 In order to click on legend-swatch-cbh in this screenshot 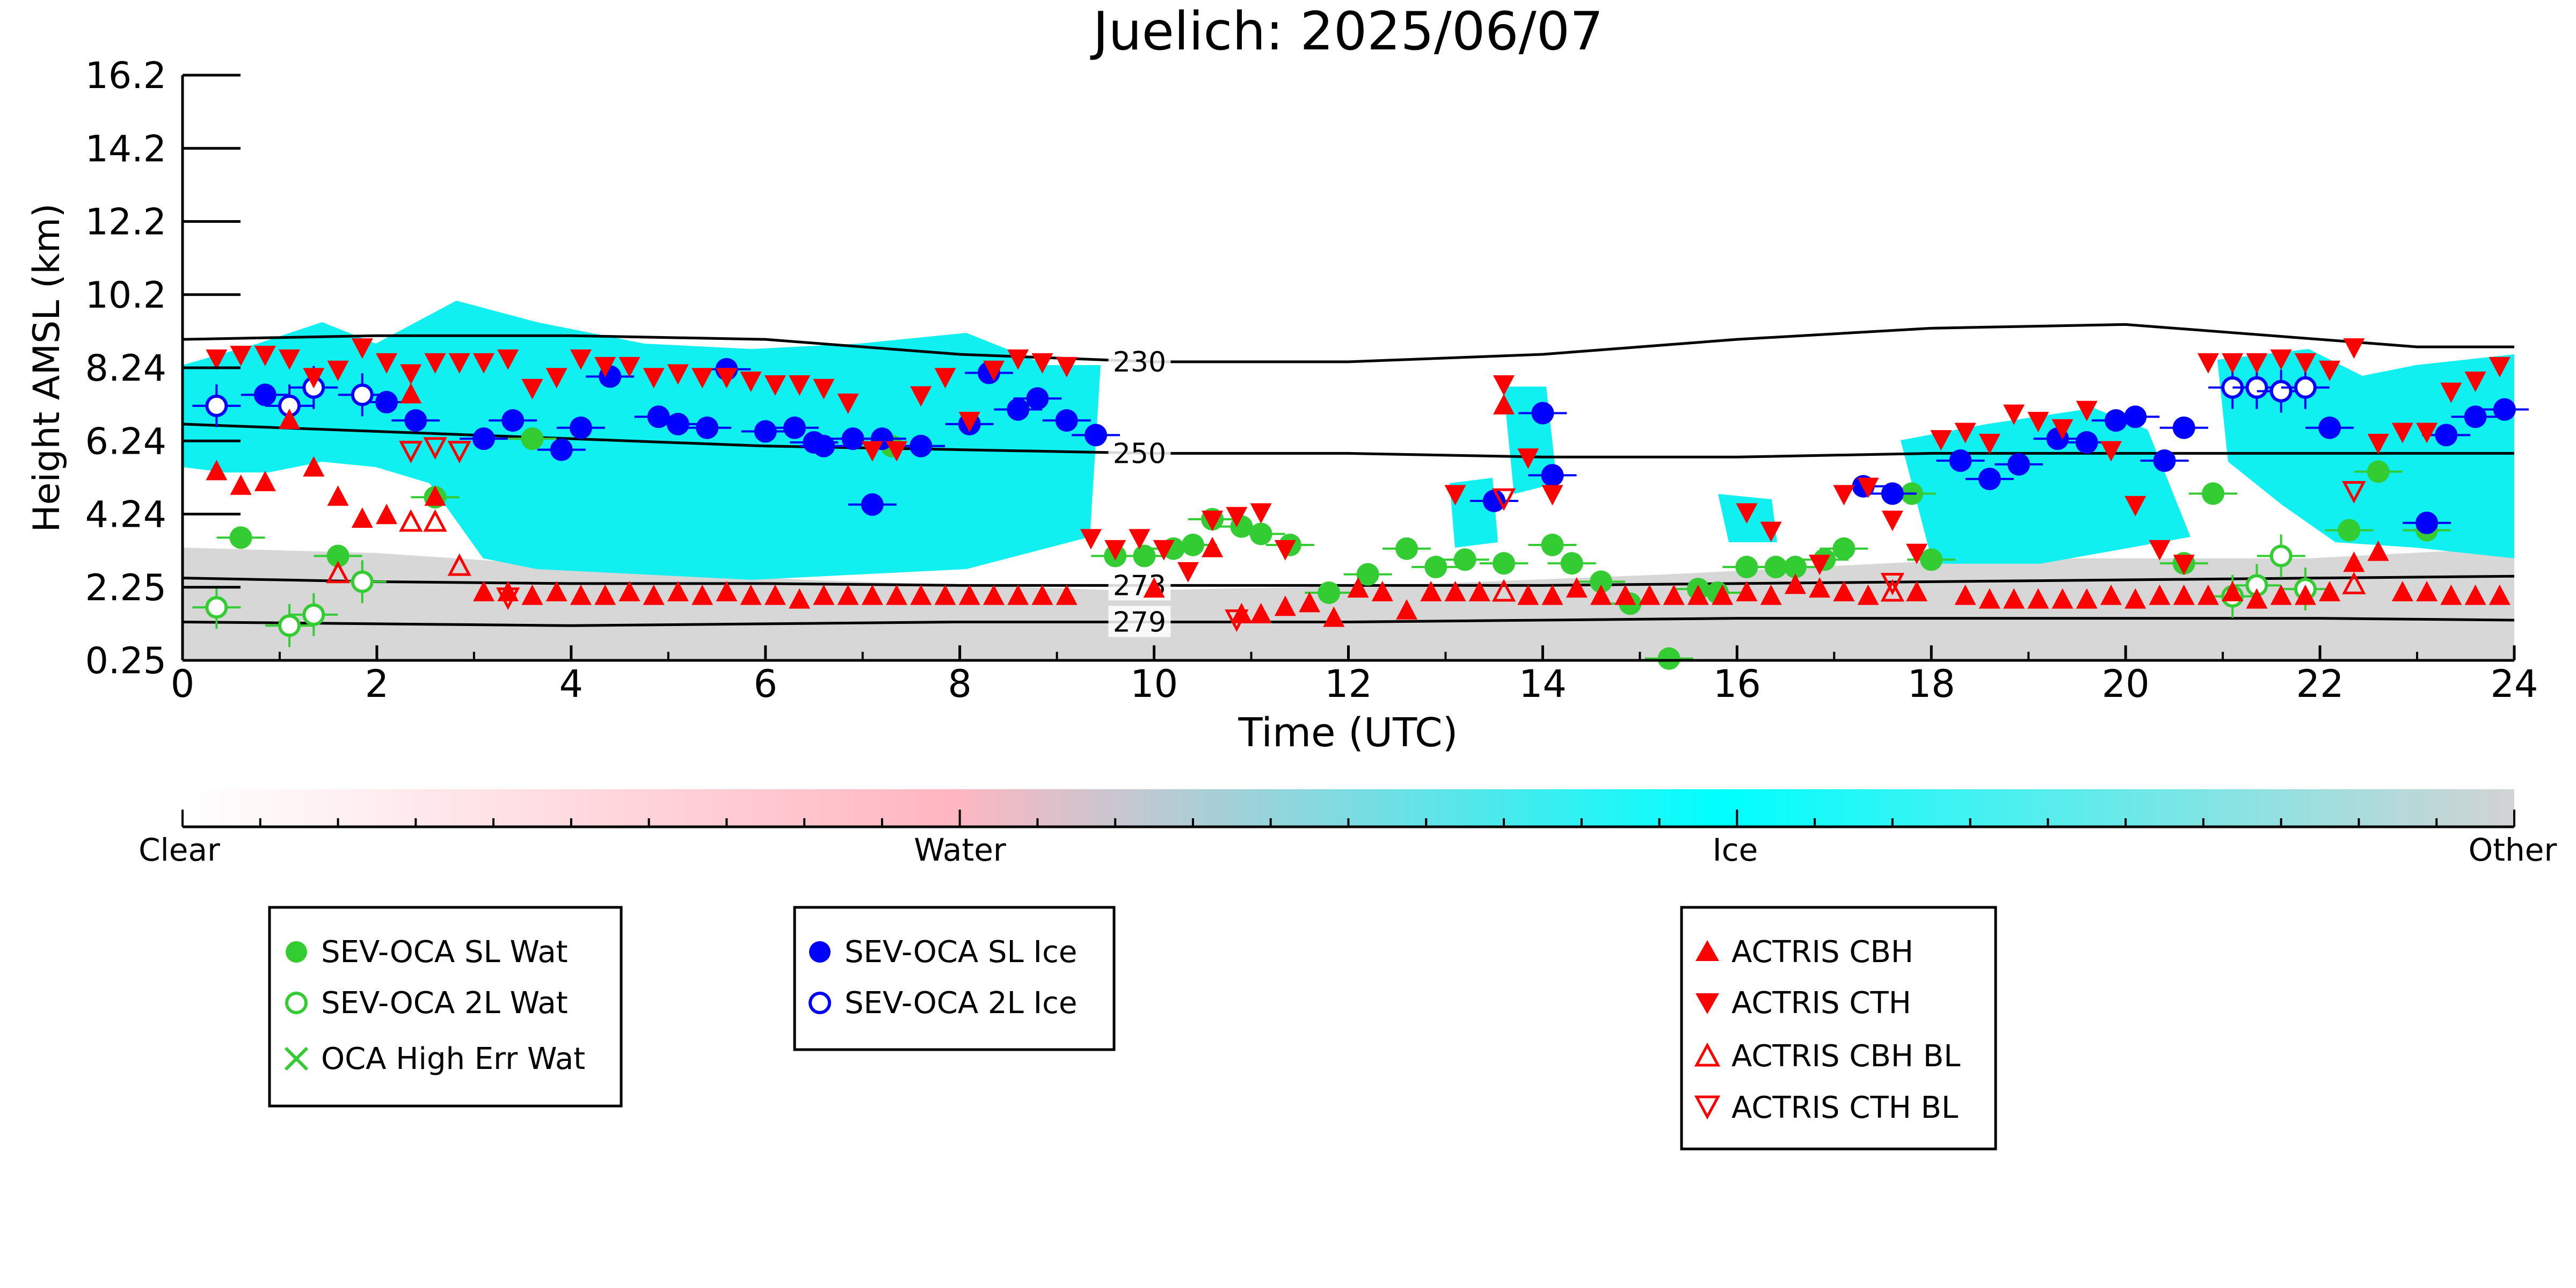, I will do `click(1707, 950)`.